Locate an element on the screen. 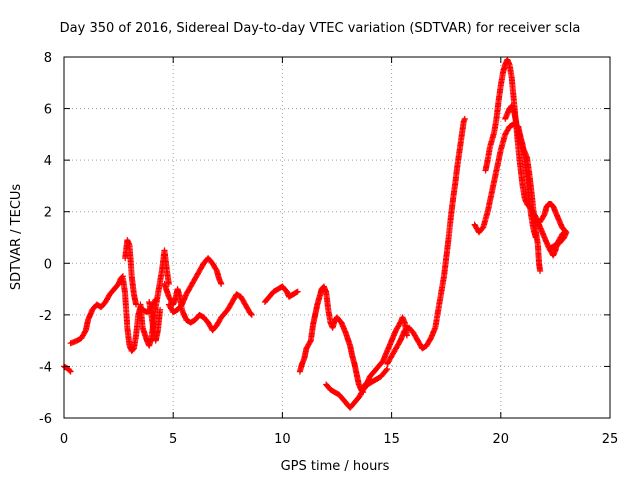 The width and height of the screenshot is (640, 480). y-tick-label: 6 is located at coordinates (48, 110).